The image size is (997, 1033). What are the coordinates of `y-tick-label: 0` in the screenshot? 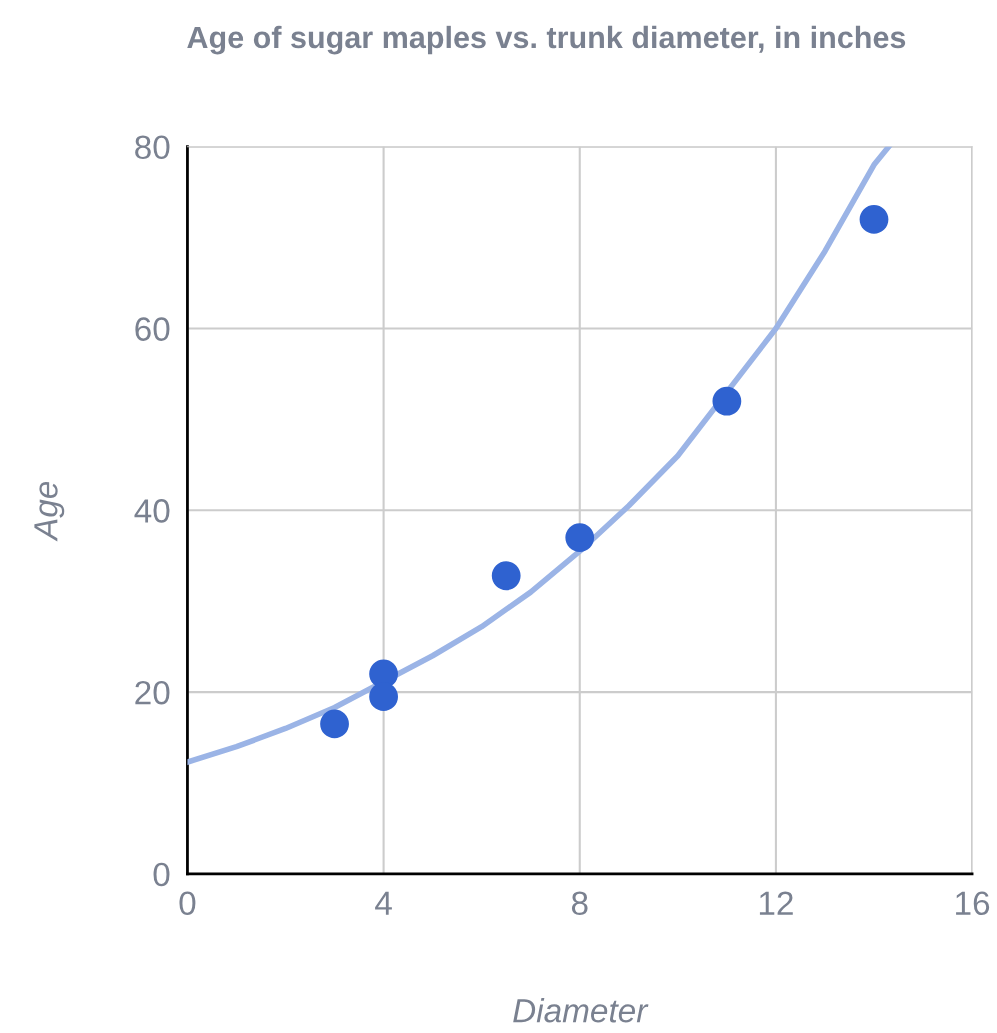 It's located at (161, 874).